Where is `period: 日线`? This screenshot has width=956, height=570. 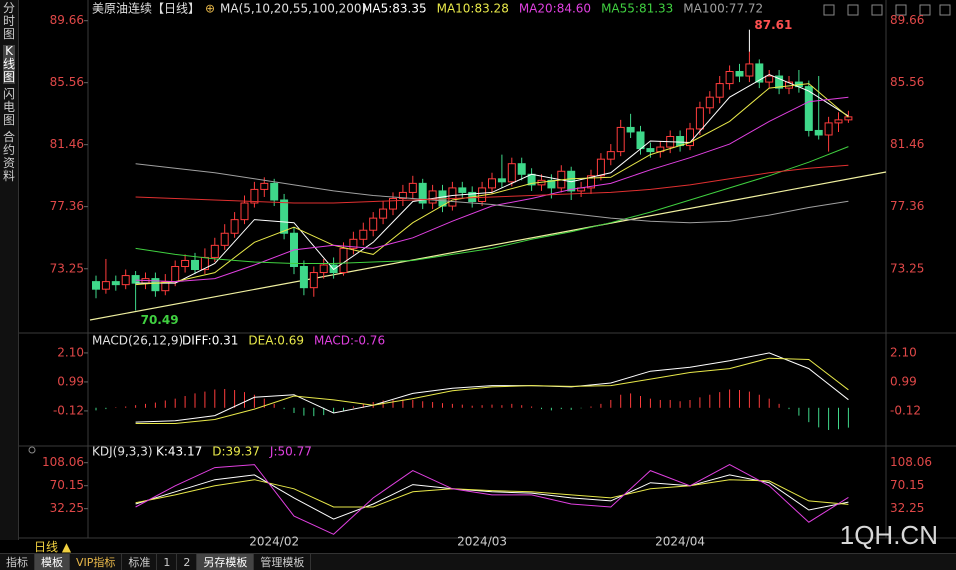 period: 日线 is located at coordinates (46, 547).